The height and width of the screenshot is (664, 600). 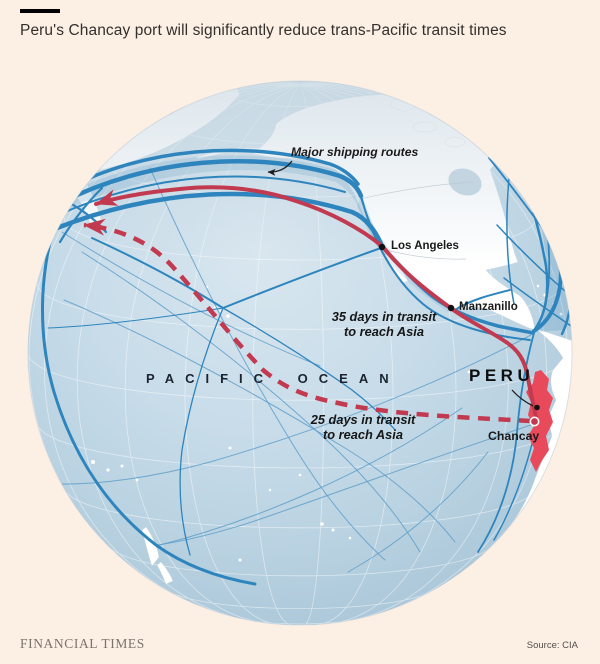 What do you see at coordinates (425, 246) in the screenshot?
I see `city-label-los-angeles: Los Angeles` at bounding box center [425, 246].